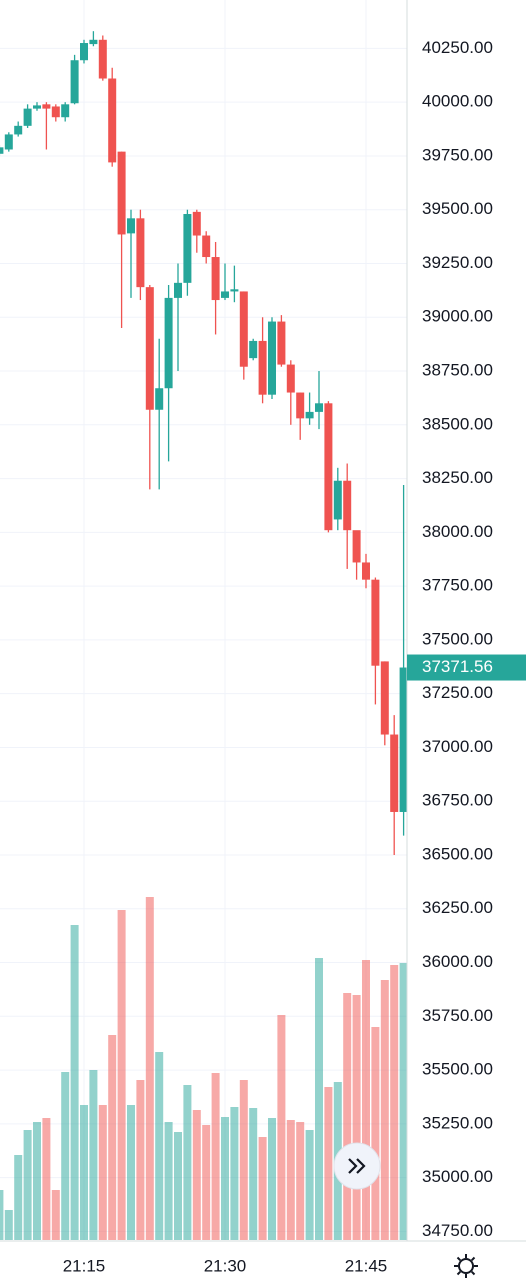 The image size is (526, 1285). Describe the element at coordinates (457, 1176) in the screenshot. I see `y-tick-label: 35000.00` at that location.